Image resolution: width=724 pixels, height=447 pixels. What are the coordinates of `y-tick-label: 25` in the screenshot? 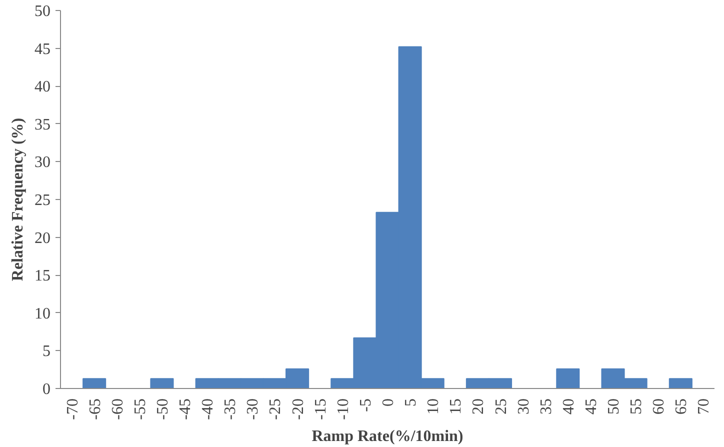 It's located at (42, 200).